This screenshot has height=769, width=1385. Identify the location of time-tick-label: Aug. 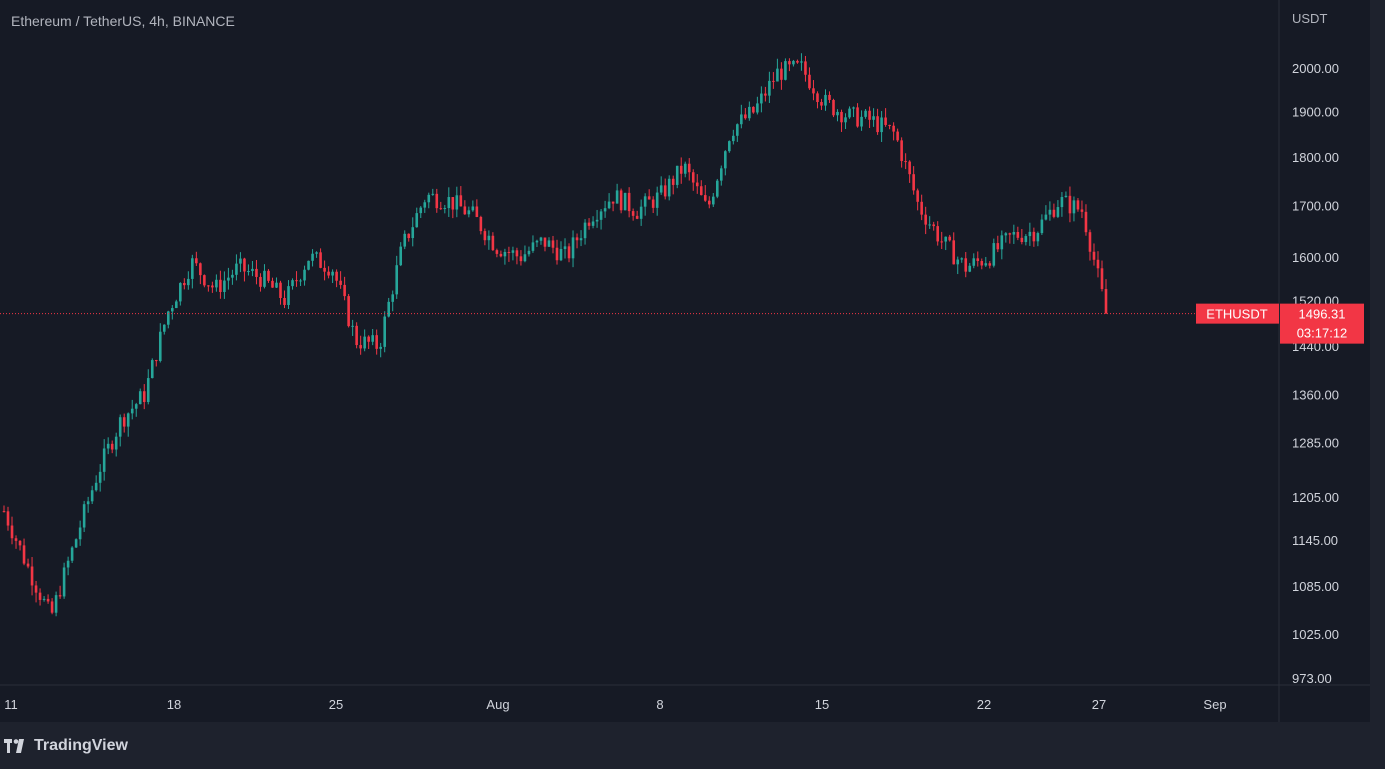
(497, 704).